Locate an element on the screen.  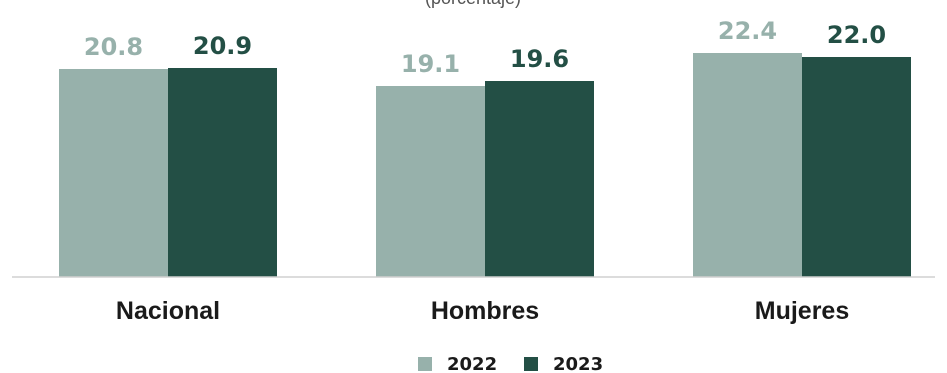
bar-hombres-2023 is located at coordinates (539, 179).